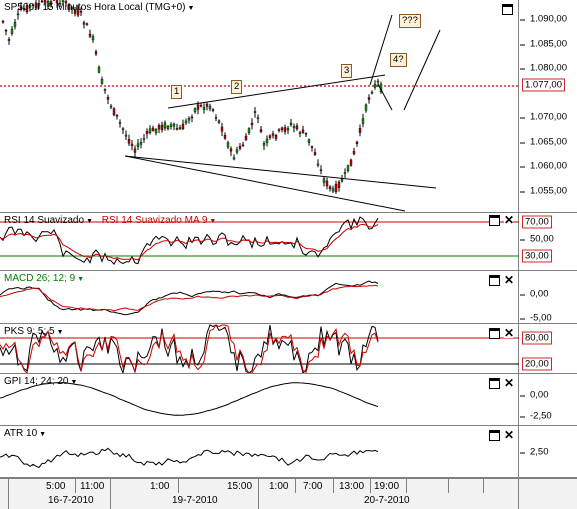 The height and width of the screenshot is (509, 577). Describe the element at coordinates (195, 500) in the screenshot. I see `date-label: 19-7-2010` at that location.